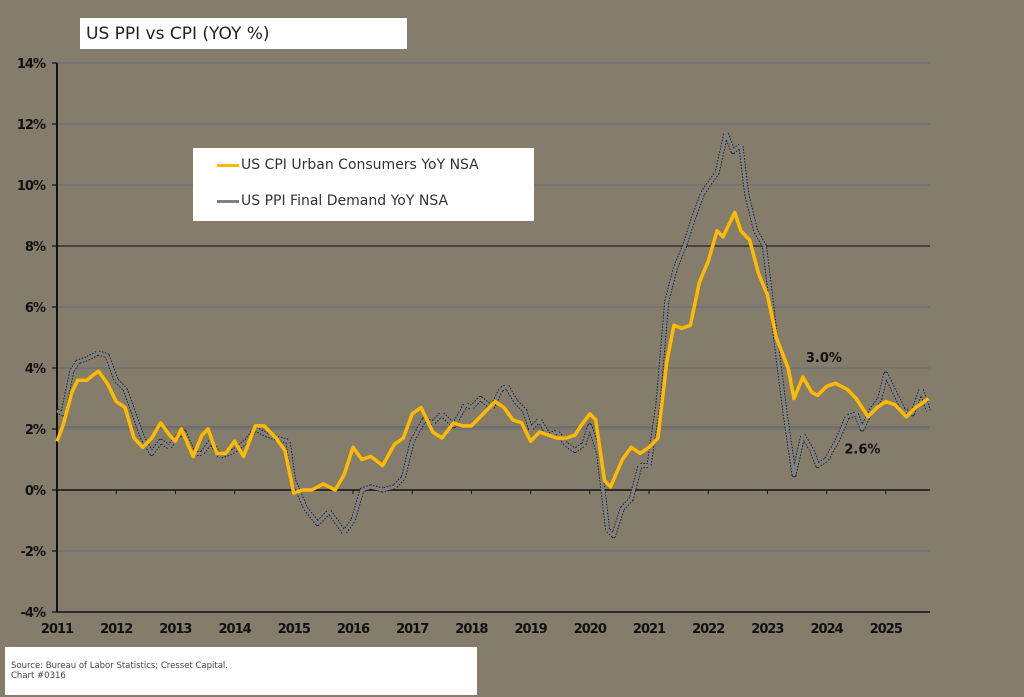  Describe the element at coordinates (35, 247) in the screenshot. I see `y-tick-label: 8%` at that location.